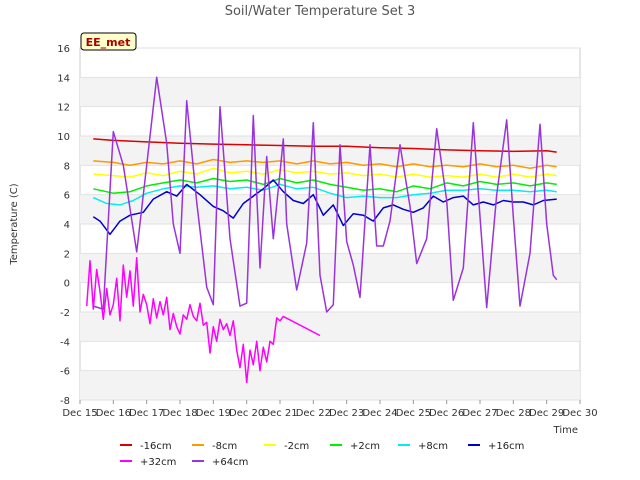  Describe the element at coordinates (79, 413) in the screenshot. I see `x-tick-label: Dec 15` at that location.